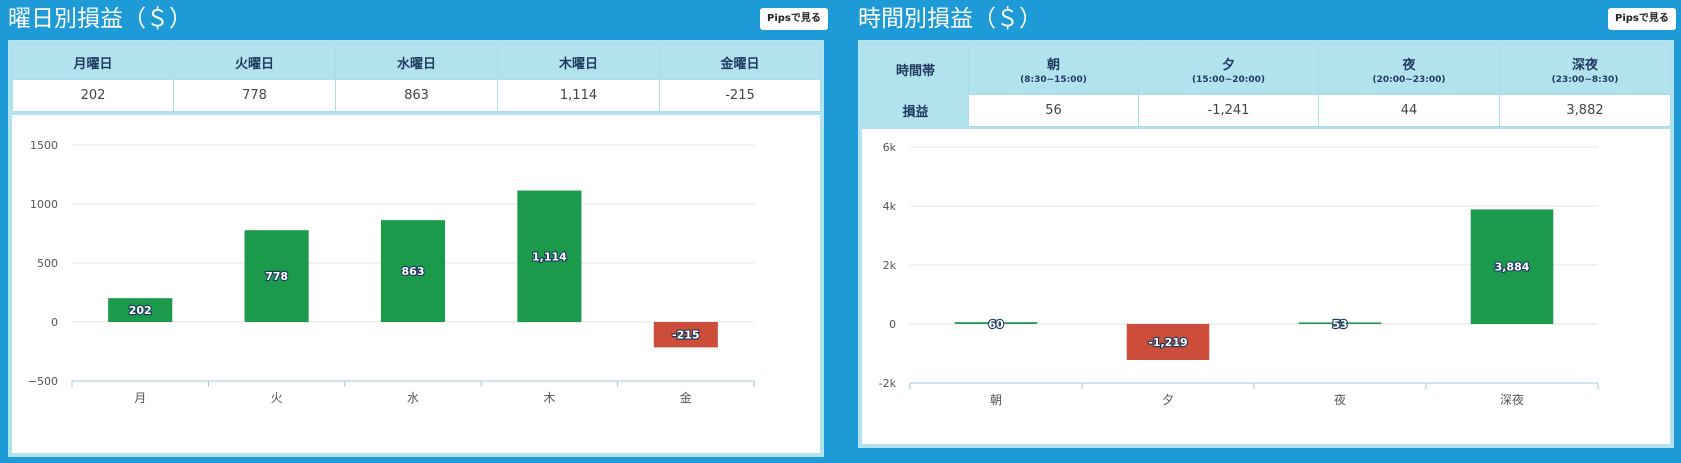 This screenshot has width=1681, height=463. What do you see at coordinates (1409, 80) in the screenshot?
I see `time-slot-range: (20:00~23:00)` at bounding box center [1409, 80].